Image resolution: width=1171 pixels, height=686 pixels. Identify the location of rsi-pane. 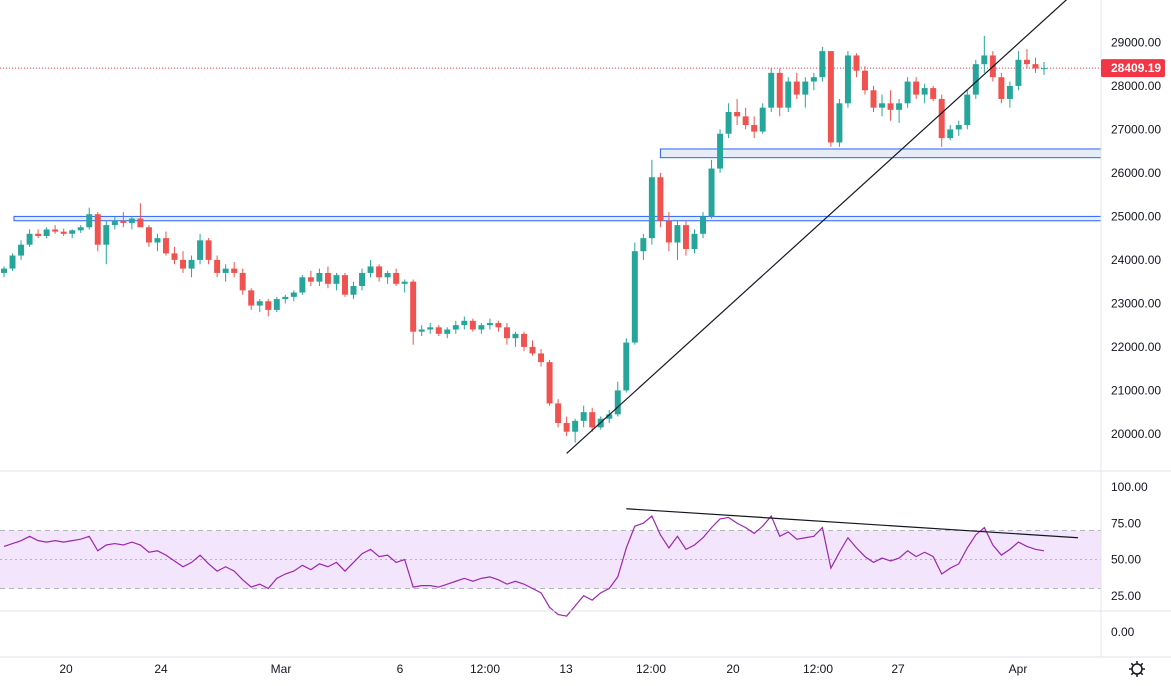
(550, 562).